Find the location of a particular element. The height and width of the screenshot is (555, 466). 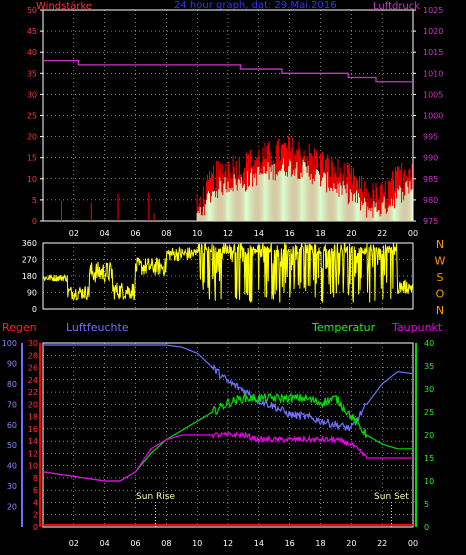

wind-x-tick-label: 22 is located at coordinates (382, 233).